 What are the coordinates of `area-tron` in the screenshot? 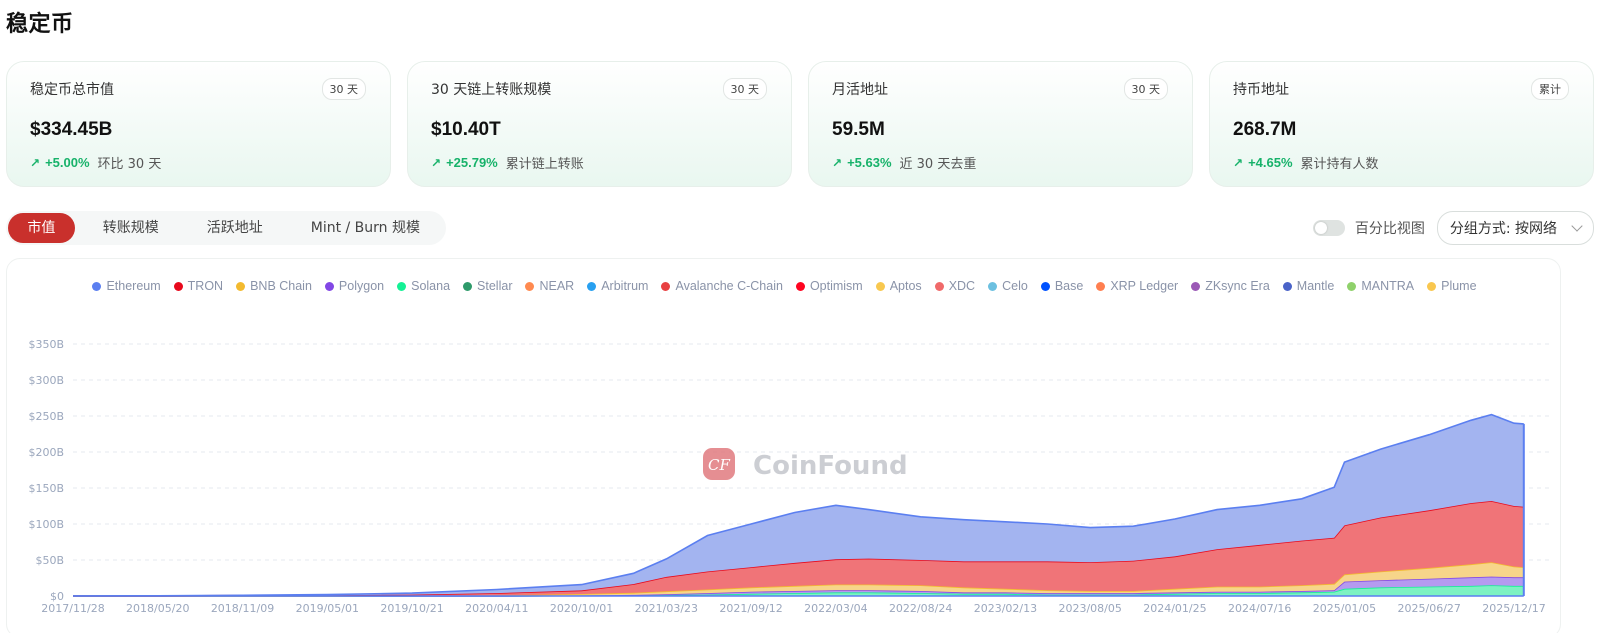 It's located at (798, 548).